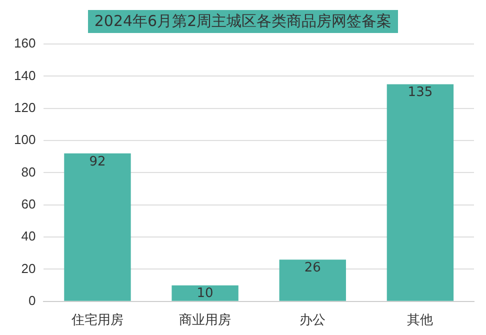 This screenshot has height=335, width=486. Describe the element at coordinates (312, 268) in the screenshot. I see `data-label: 26` at that location.